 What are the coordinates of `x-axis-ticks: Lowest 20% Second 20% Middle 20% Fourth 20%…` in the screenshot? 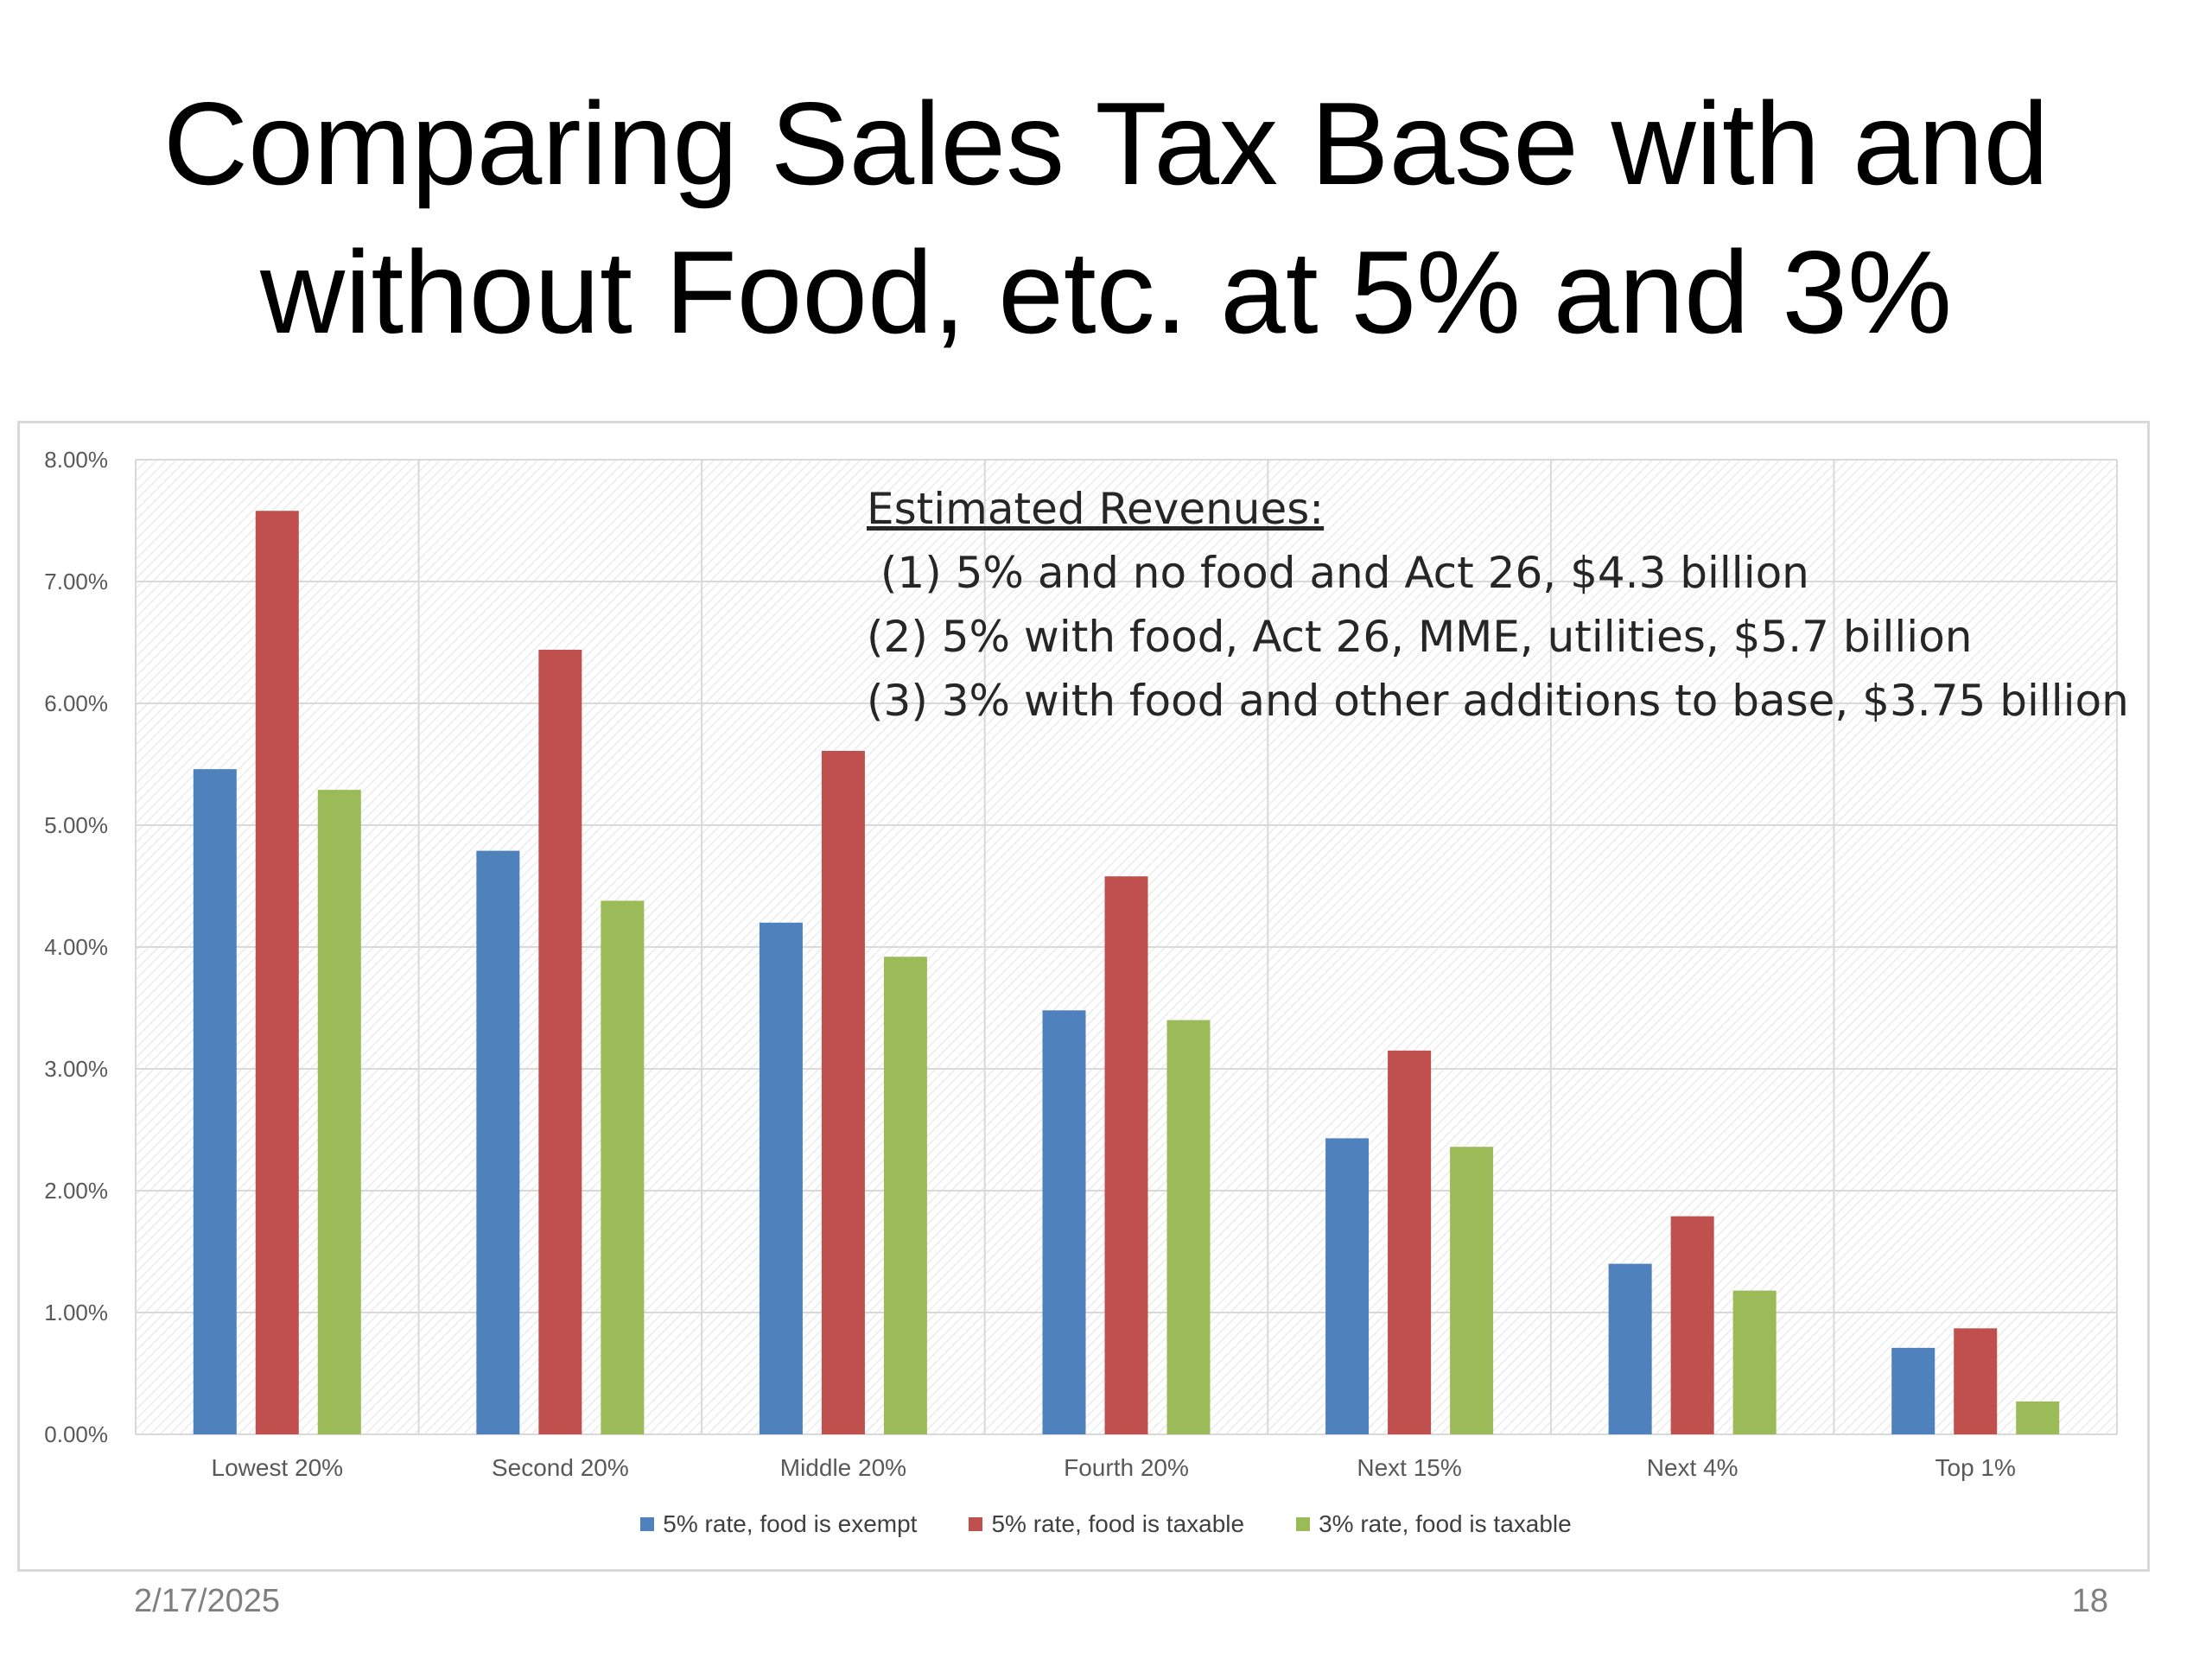 It's located at (1114, 1467).